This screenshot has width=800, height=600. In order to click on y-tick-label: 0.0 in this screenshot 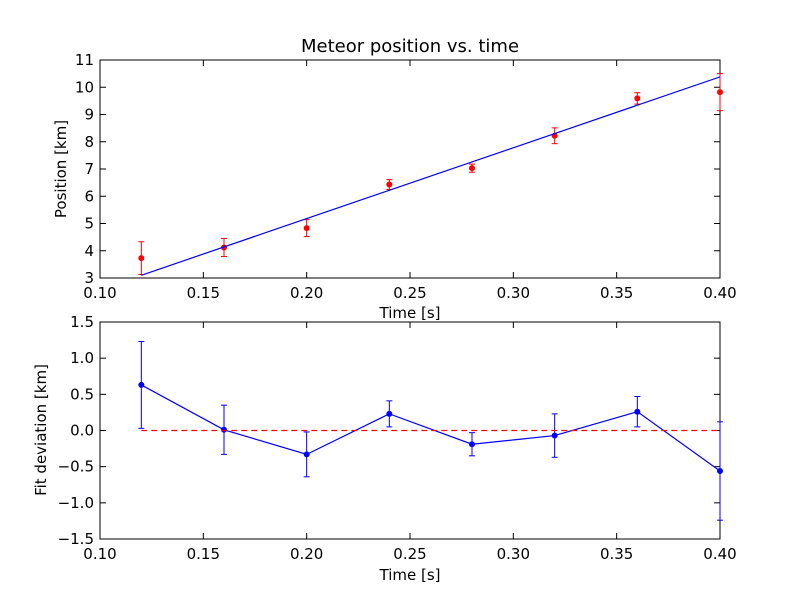, I will do `click(82, 431)`.